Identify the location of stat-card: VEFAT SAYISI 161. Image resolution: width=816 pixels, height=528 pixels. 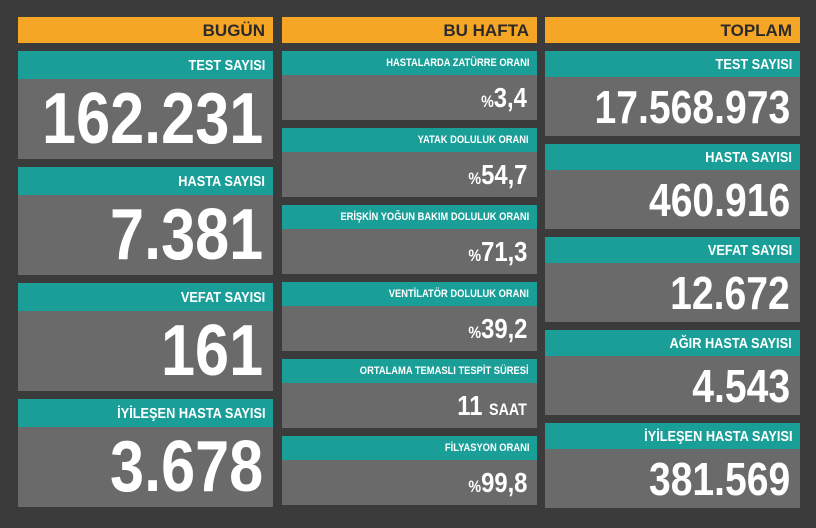
(145, 337).